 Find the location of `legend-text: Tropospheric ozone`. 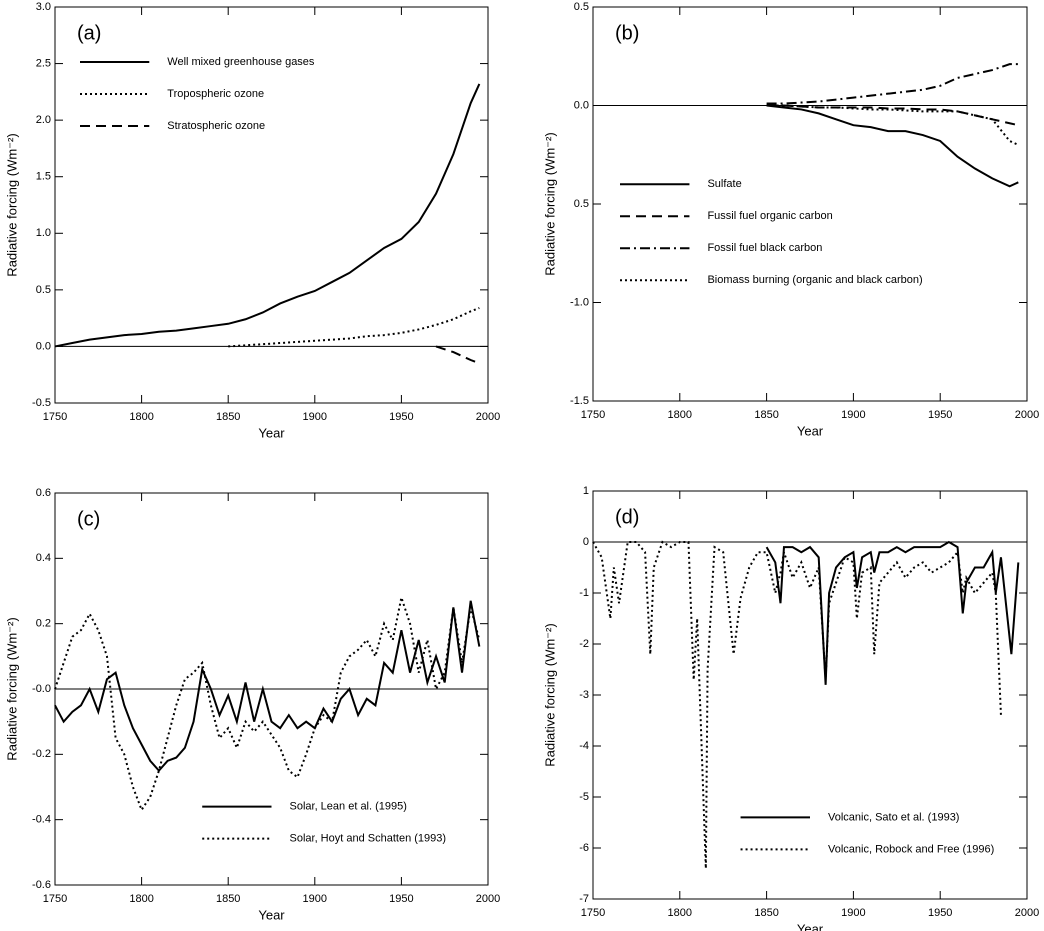

legend-text: Tropospheric ozone is located at coordinates (215, 94).